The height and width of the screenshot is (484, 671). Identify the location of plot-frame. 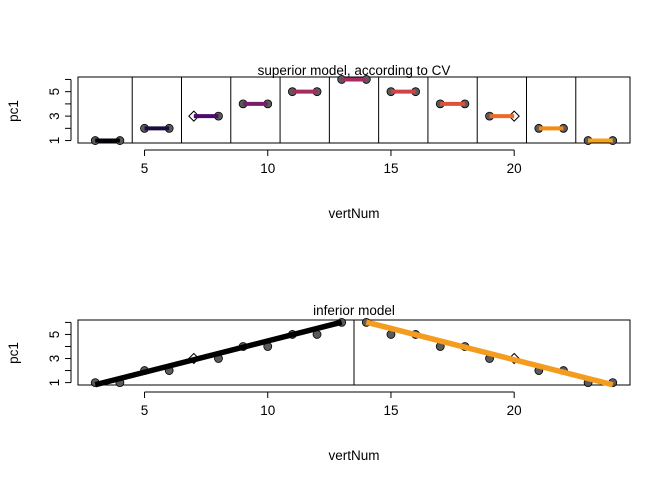
(354, 110).